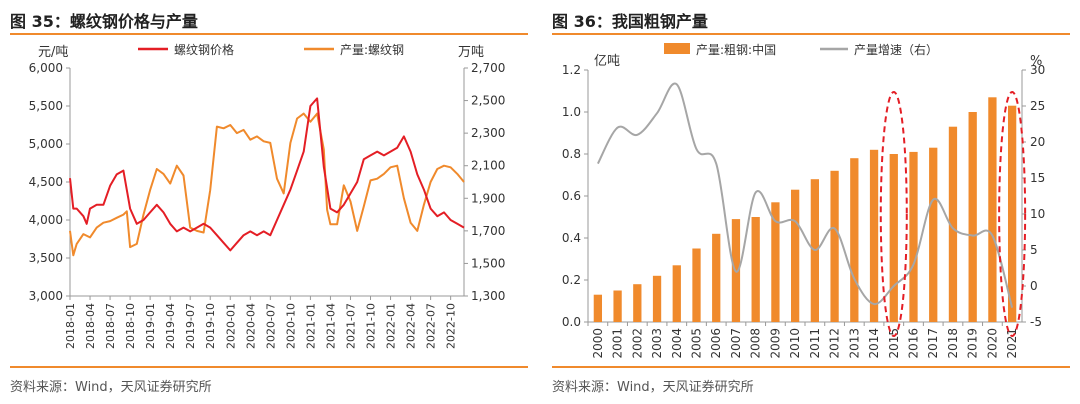 The height and width of the screenshot is (404, 1080). What do you see at coordinates (431, 326) in the screenshot?
I see `x-tick-label: 2022-07` at bounding box center [431, 326].